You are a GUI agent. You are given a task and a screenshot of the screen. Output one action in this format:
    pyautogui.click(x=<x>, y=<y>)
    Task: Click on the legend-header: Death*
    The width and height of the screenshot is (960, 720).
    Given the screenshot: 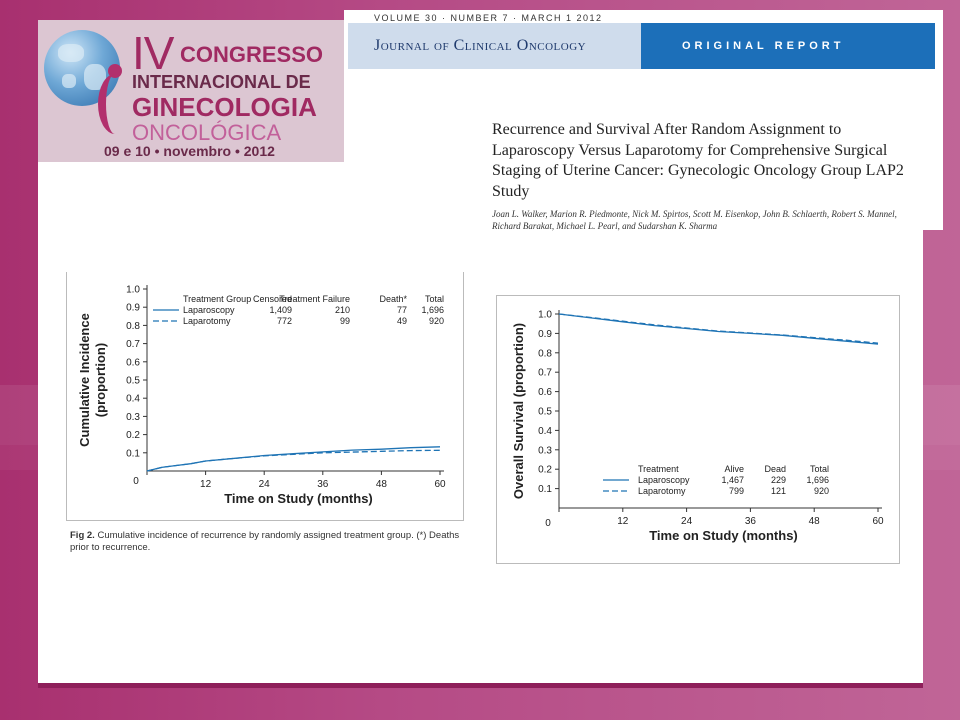 What is the action you would take?
    pyautogui.click(x=393, y=299)
    